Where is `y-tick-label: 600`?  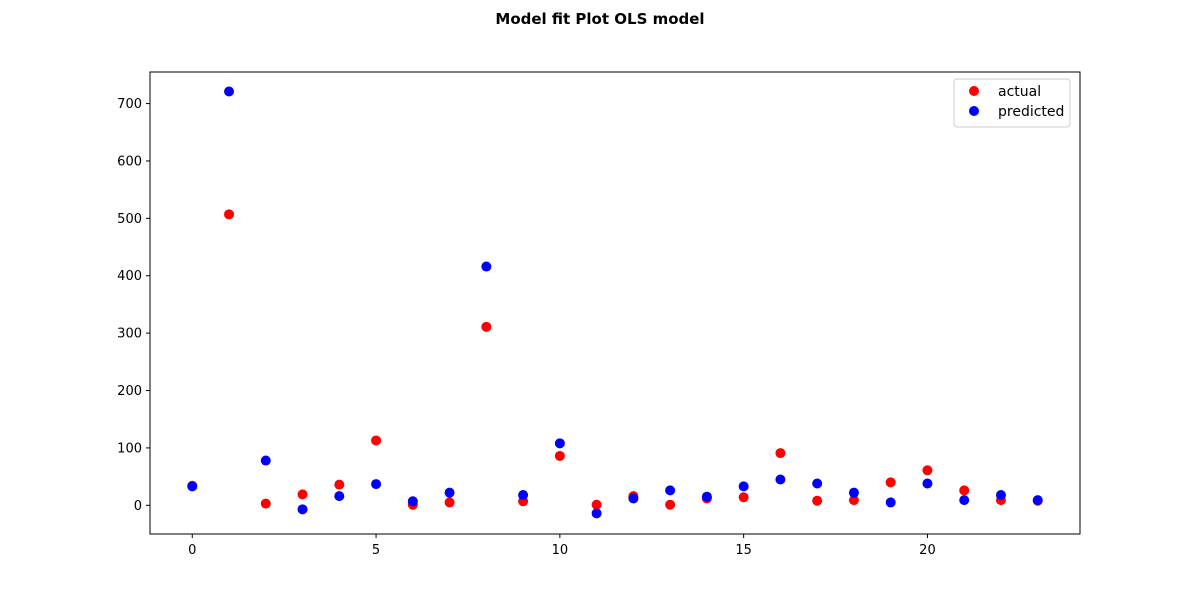
y-tick-label: 600 is located at coordinates (129, 161).